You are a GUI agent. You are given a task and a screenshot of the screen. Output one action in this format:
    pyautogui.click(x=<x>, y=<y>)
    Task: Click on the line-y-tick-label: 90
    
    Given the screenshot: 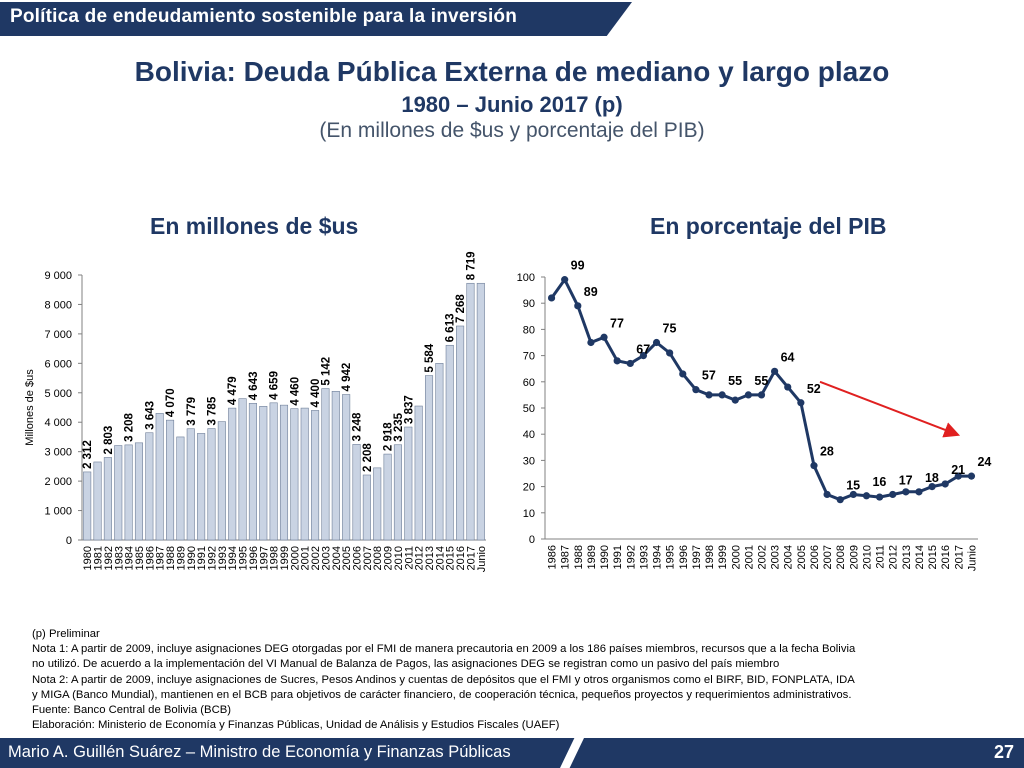 What is the action you would take?
    pyautogui.click(x=529, y=304)
    